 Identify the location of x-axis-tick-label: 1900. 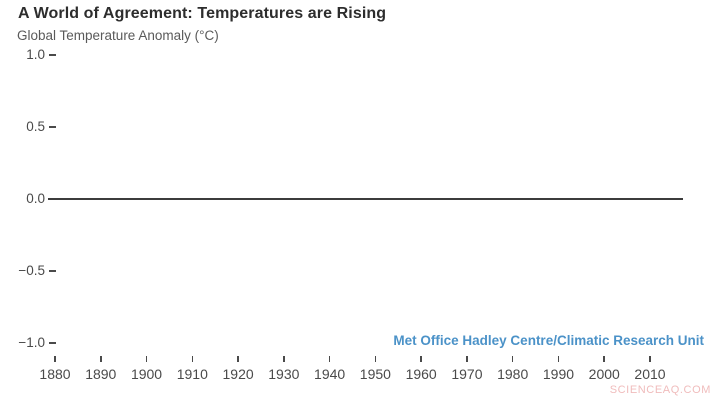
(146, 374).